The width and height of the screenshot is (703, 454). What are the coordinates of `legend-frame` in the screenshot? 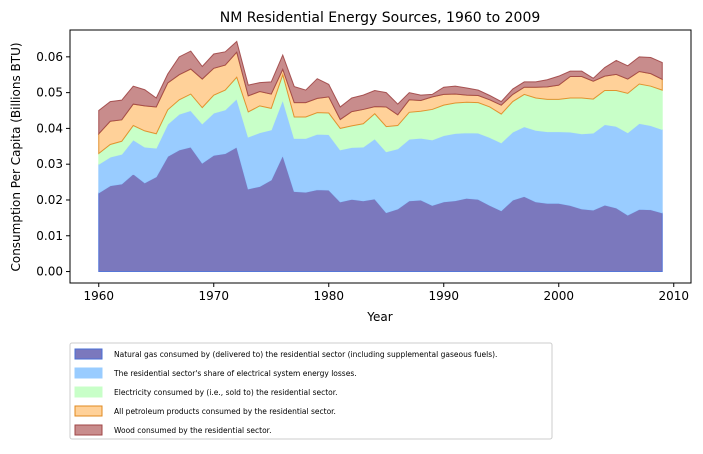 It's located at (311, 391).